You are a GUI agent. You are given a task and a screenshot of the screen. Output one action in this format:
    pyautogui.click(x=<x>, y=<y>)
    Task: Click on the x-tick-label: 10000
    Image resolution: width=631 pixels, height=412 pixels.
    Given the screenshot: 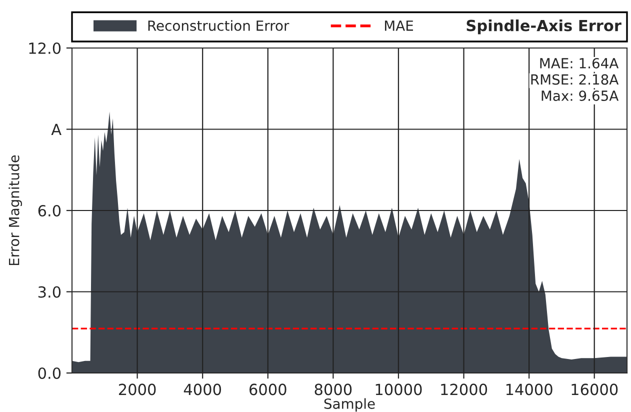 What is the action you would take?
    pyautogui.click(x=399, y=390)
    